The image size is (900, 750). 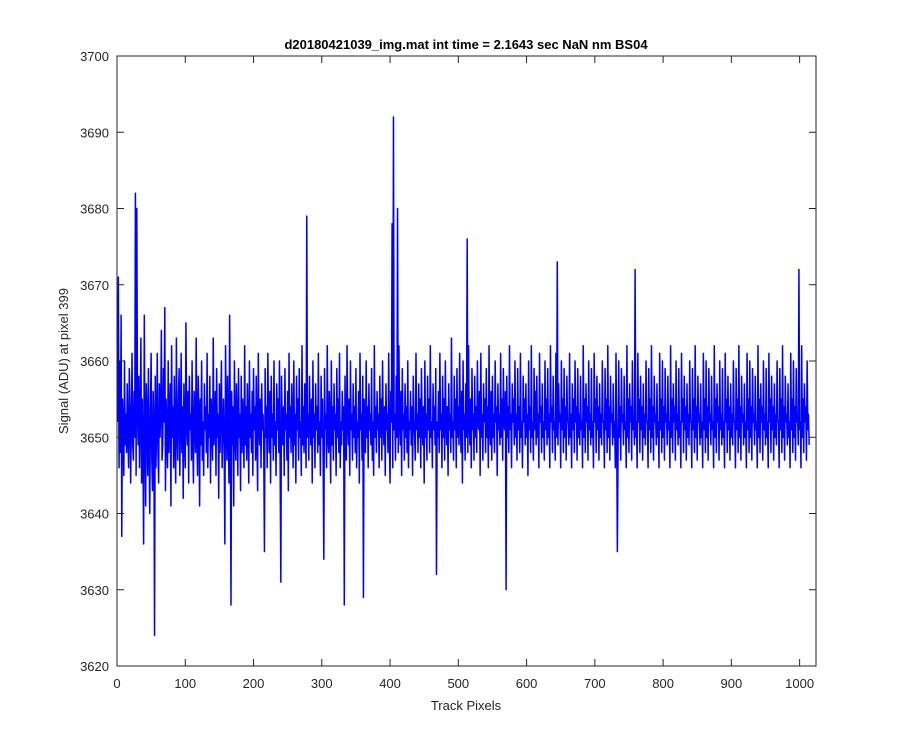 I want to click on y-tick-label: 3680, so click(x=94, y=209).